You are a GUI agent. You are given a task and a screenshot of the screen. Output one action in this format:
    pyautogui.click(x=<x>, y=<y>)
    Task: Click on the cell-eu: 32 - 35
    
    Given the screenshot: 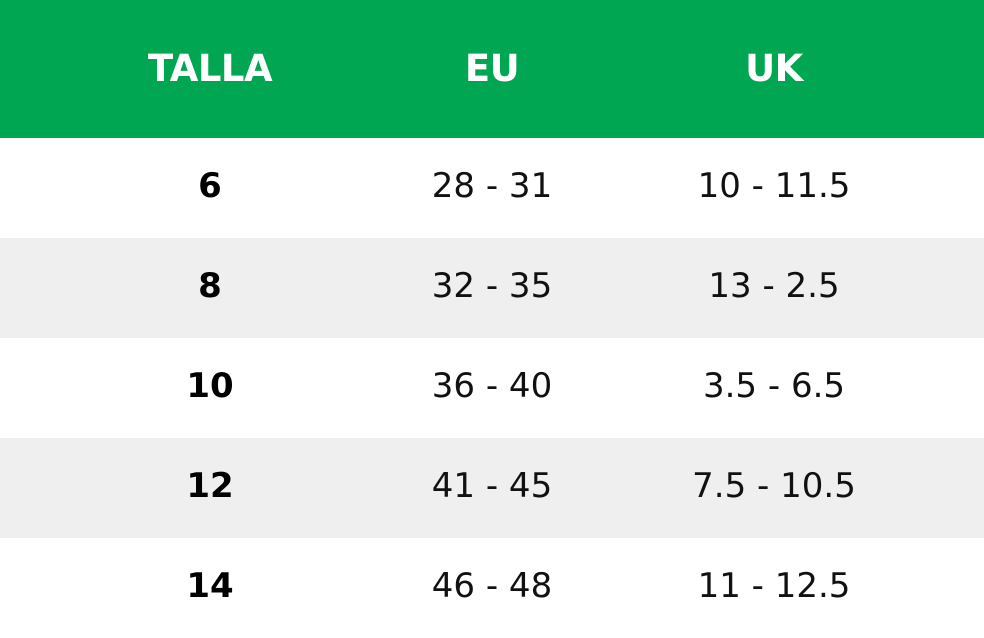 What is the action you would take?
    pyautogui.click(x=492, y=286)
    